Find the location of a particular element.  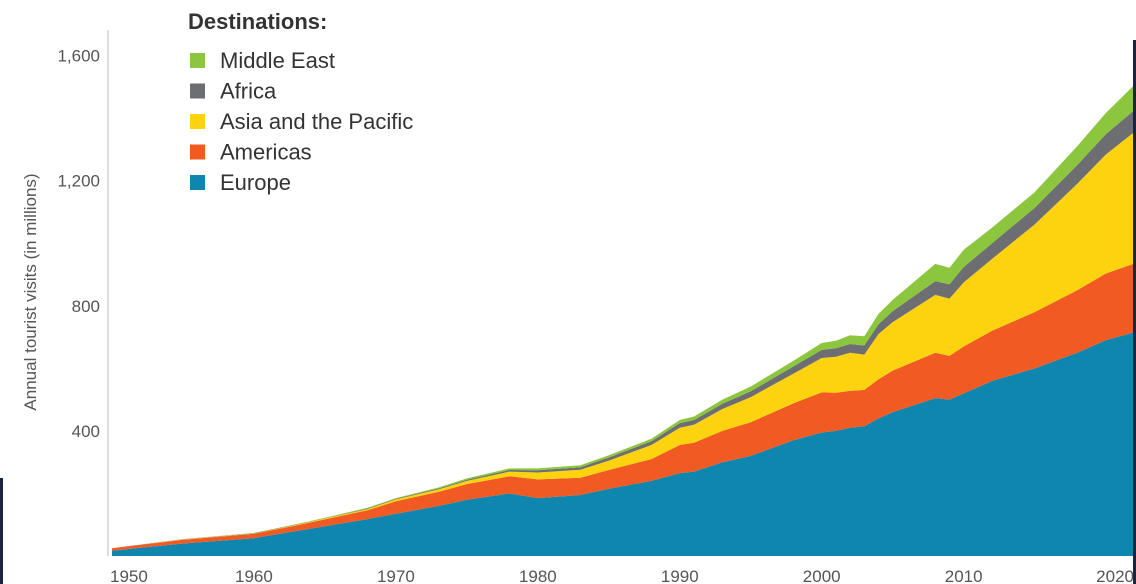

legend-label: Middle East is located at coordinates (277, 60).